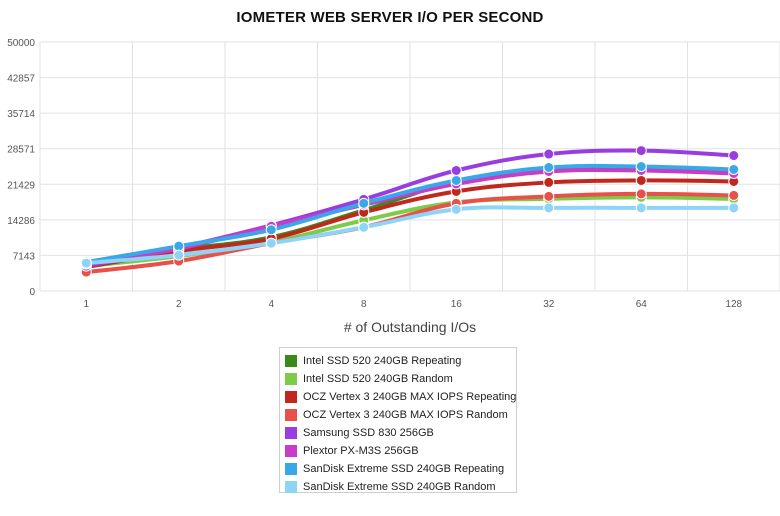  Describe the element at coordinates (21, 43) in the screenshot. I see `y-tick-label: 50000` at that location.